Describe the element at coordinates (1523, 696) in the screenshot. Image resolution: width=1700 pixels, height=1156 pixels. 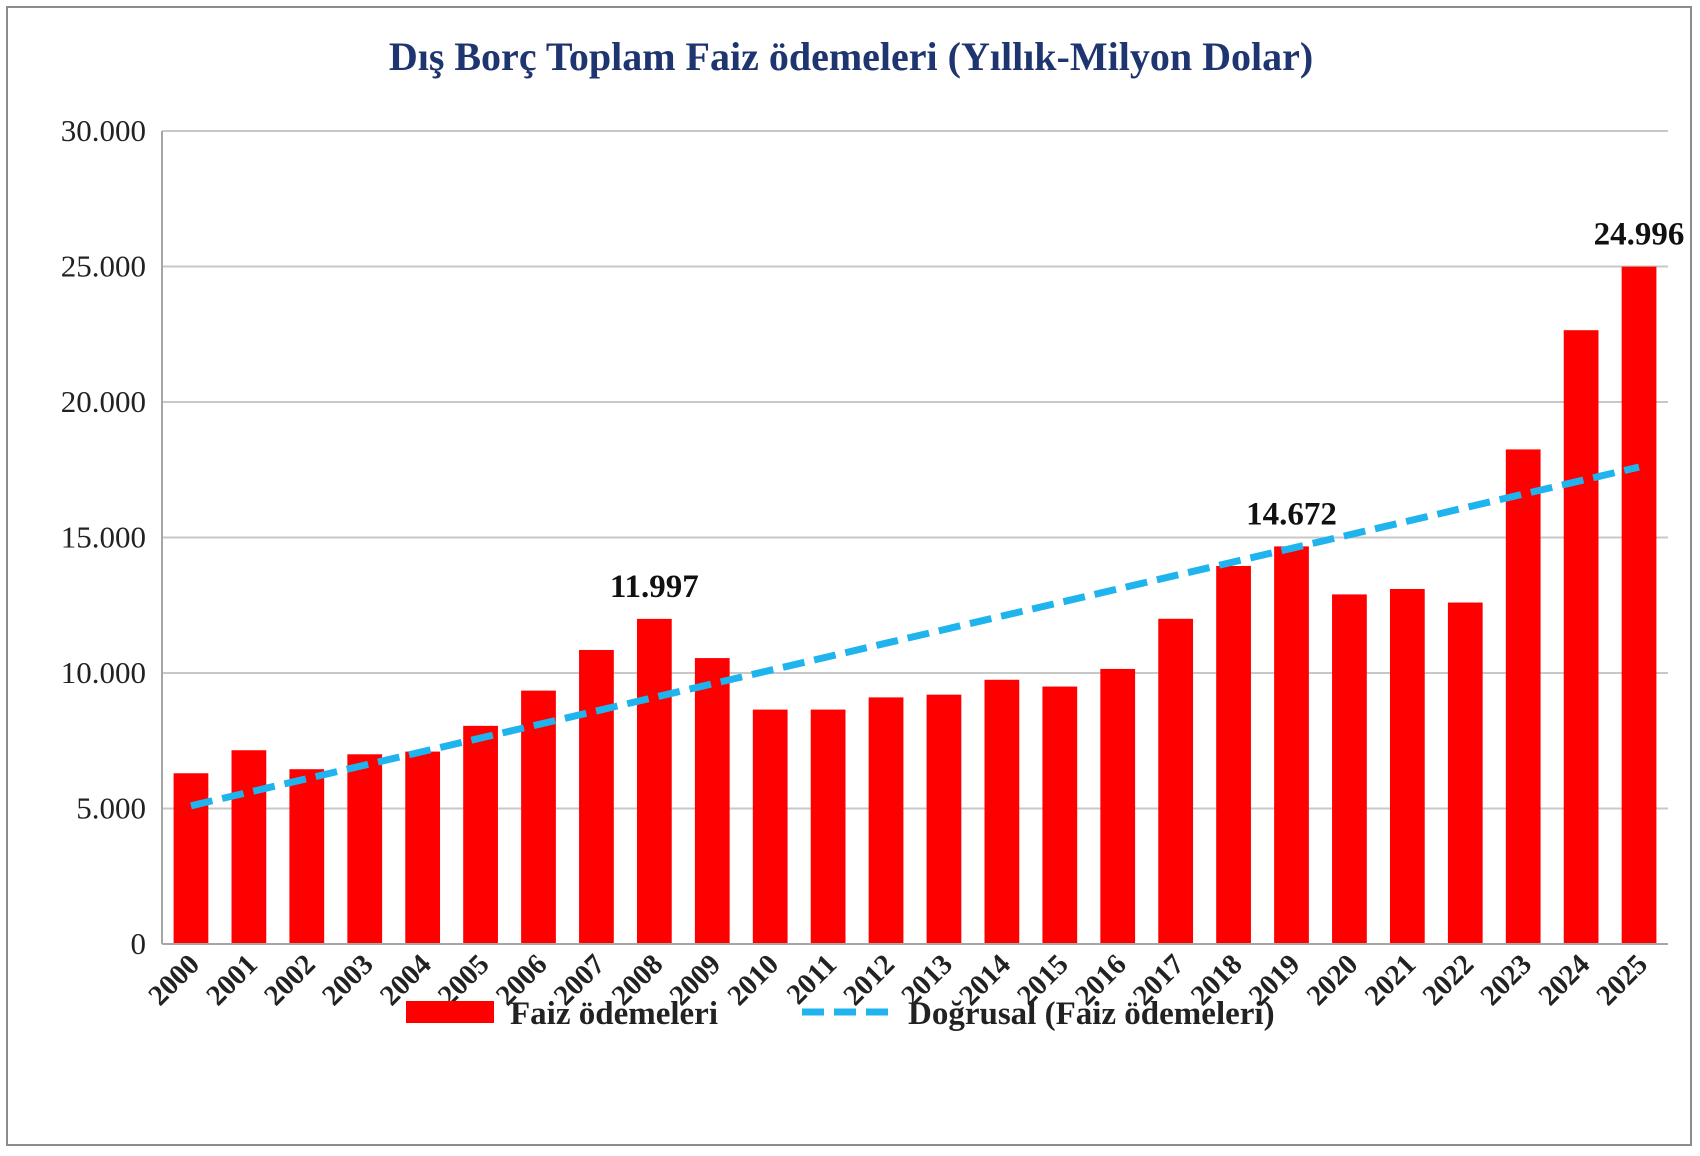
I see `bar-2023` at that location.